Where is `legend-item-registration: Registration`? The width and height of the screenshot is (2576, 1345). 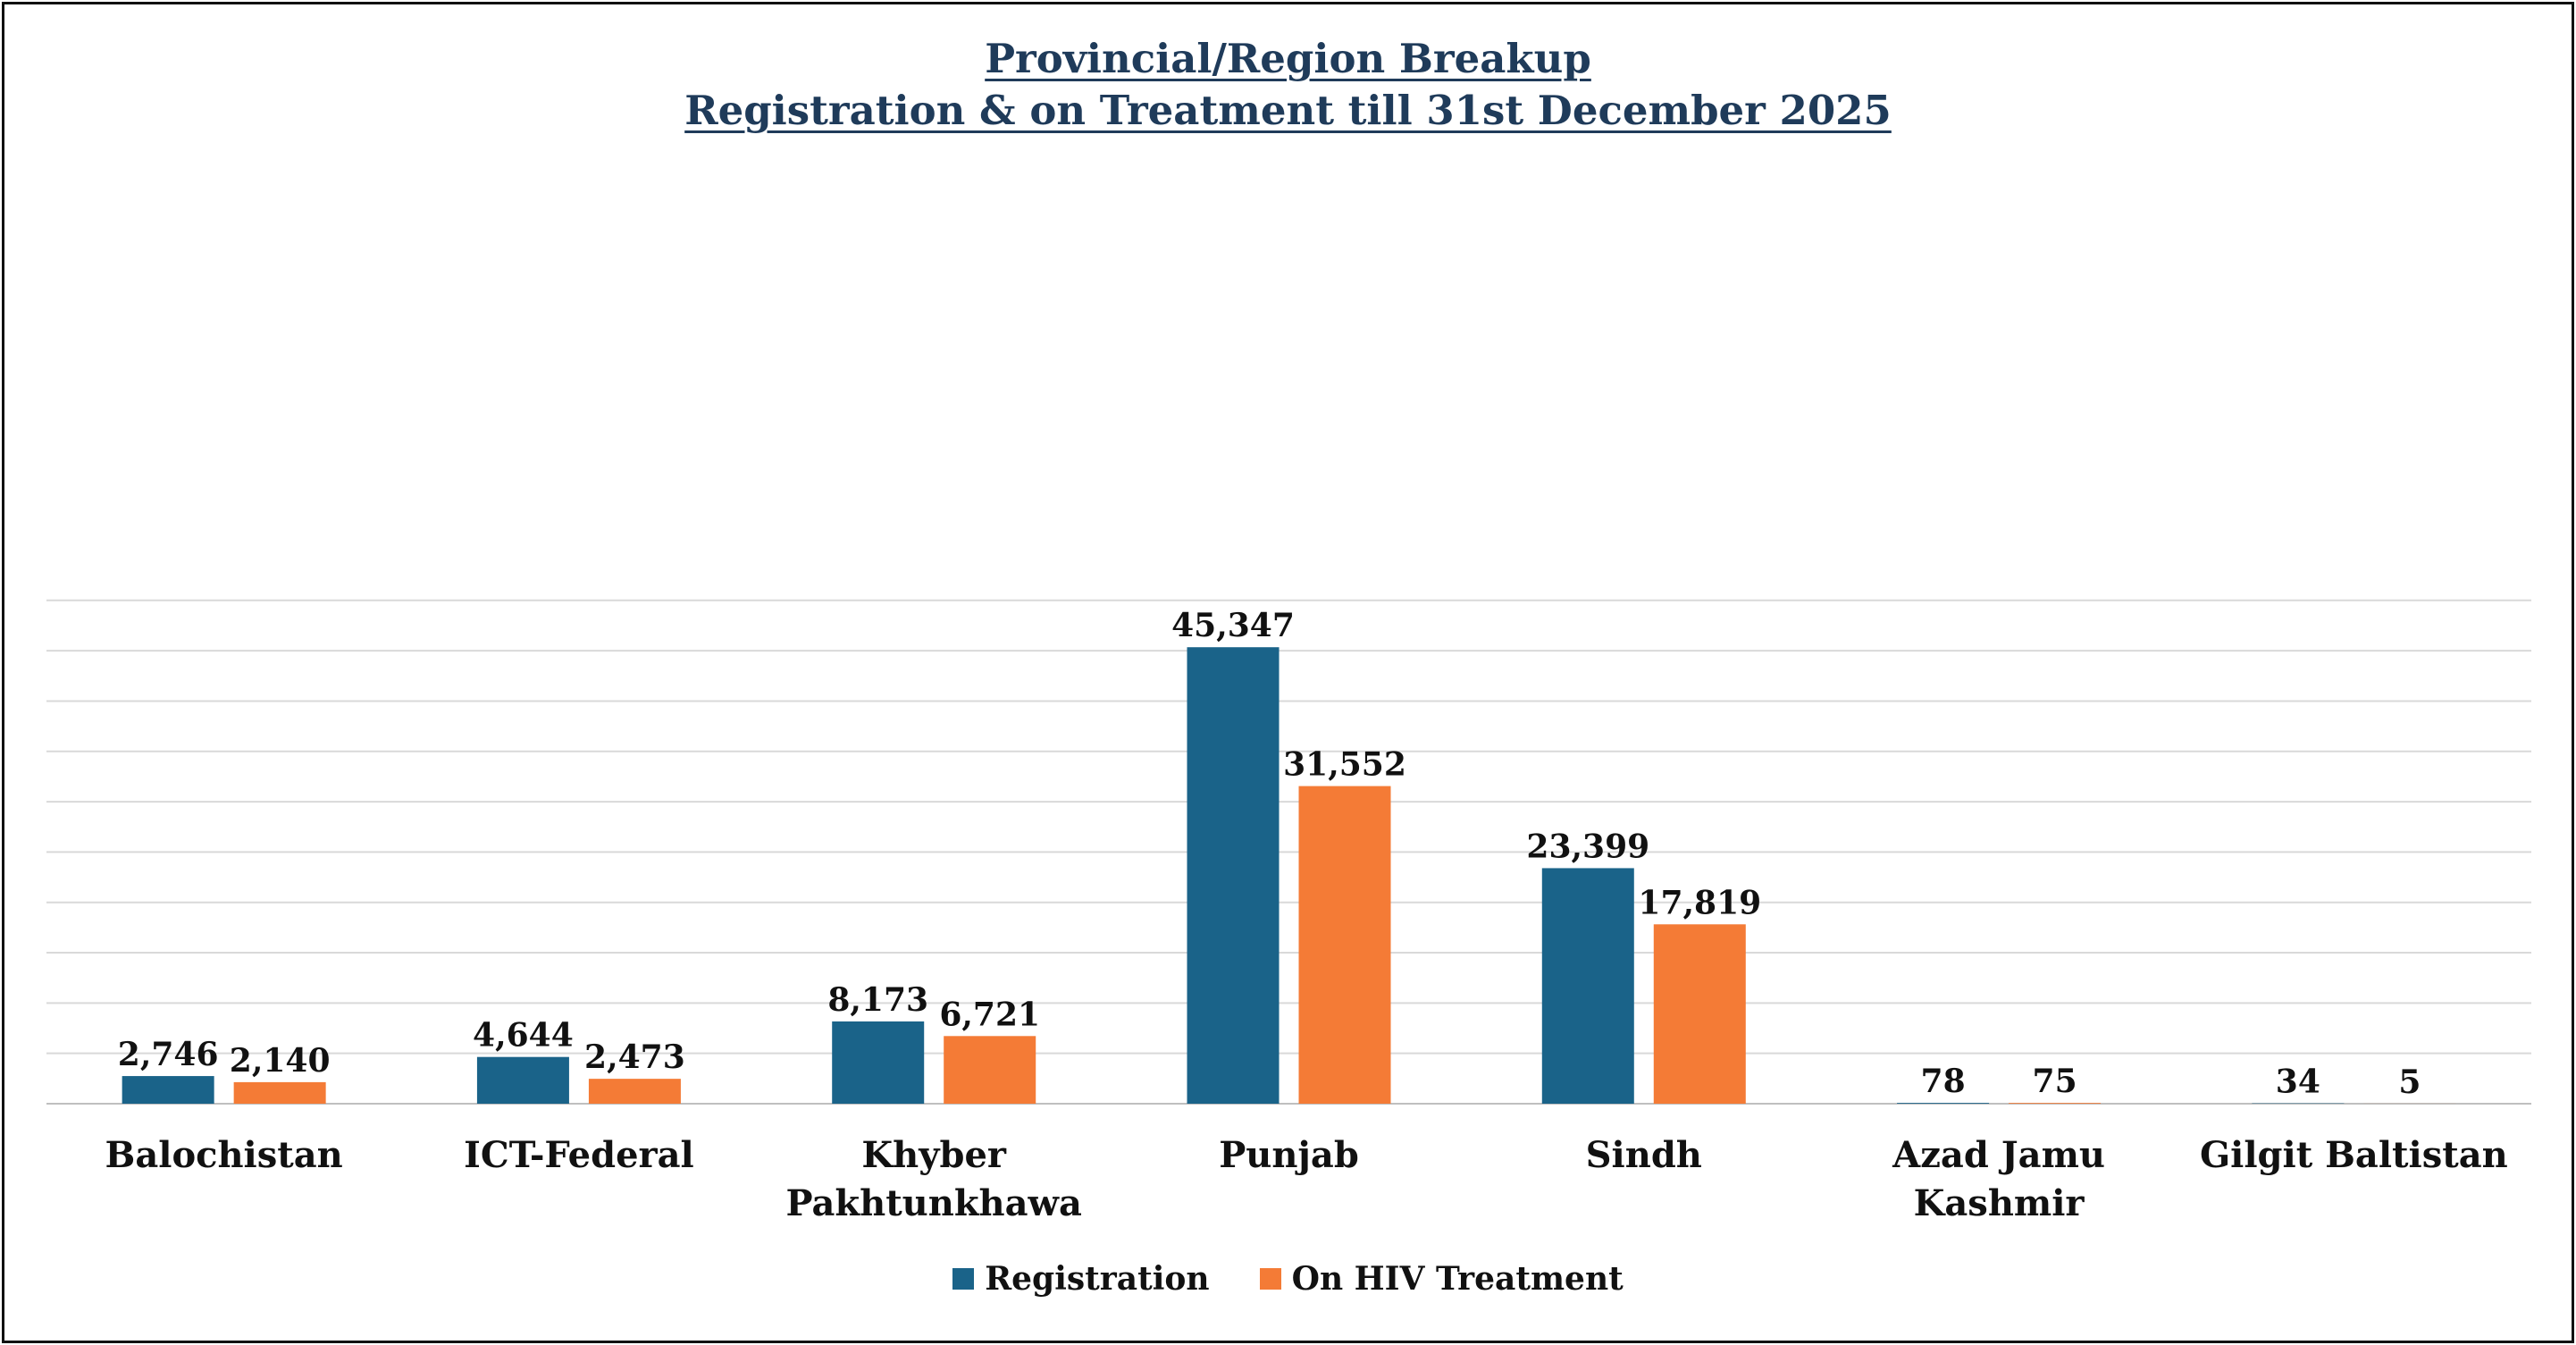
legend-item-registration: Registration is located at coordinates (1081, 1279).